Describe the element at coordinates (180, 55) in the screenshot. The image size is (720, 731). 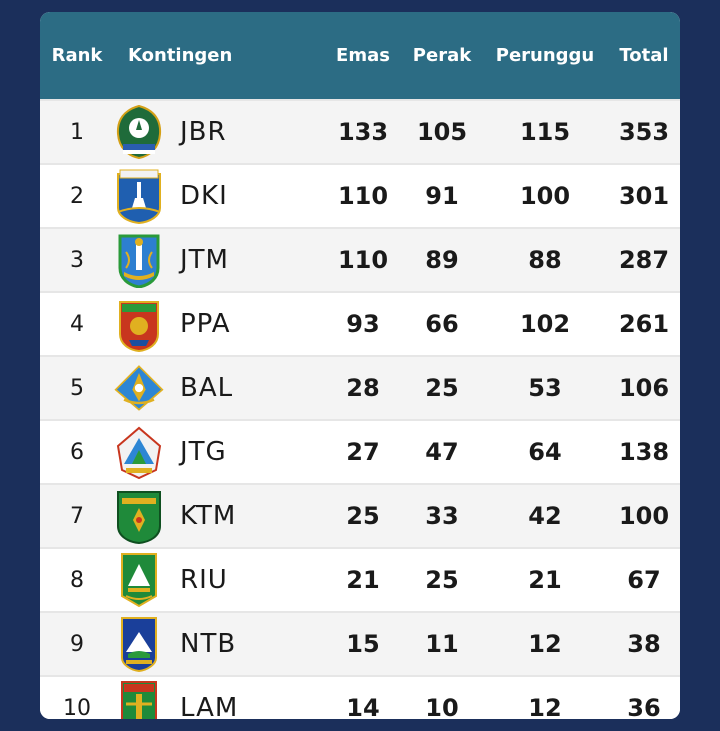
I see `header-kontingen: Kontingen` at that location.